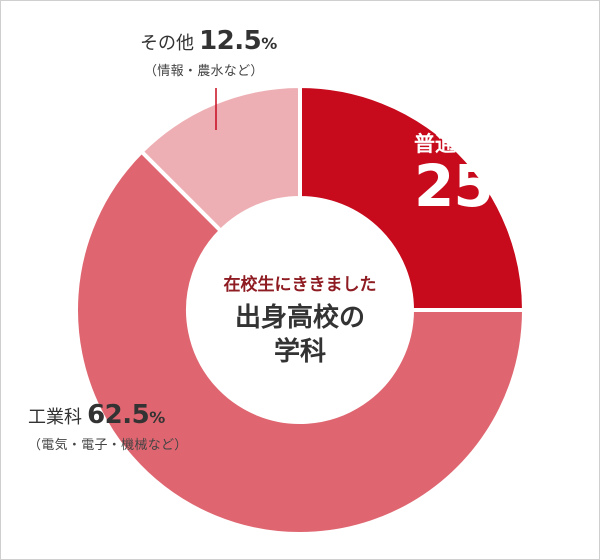 The width and height of the screenshot is (600, 560). Describe the element at coordinates (108, 445) in the screenshot. I see `slice-note-industrial: （電気・電子・機械など）` at that location.